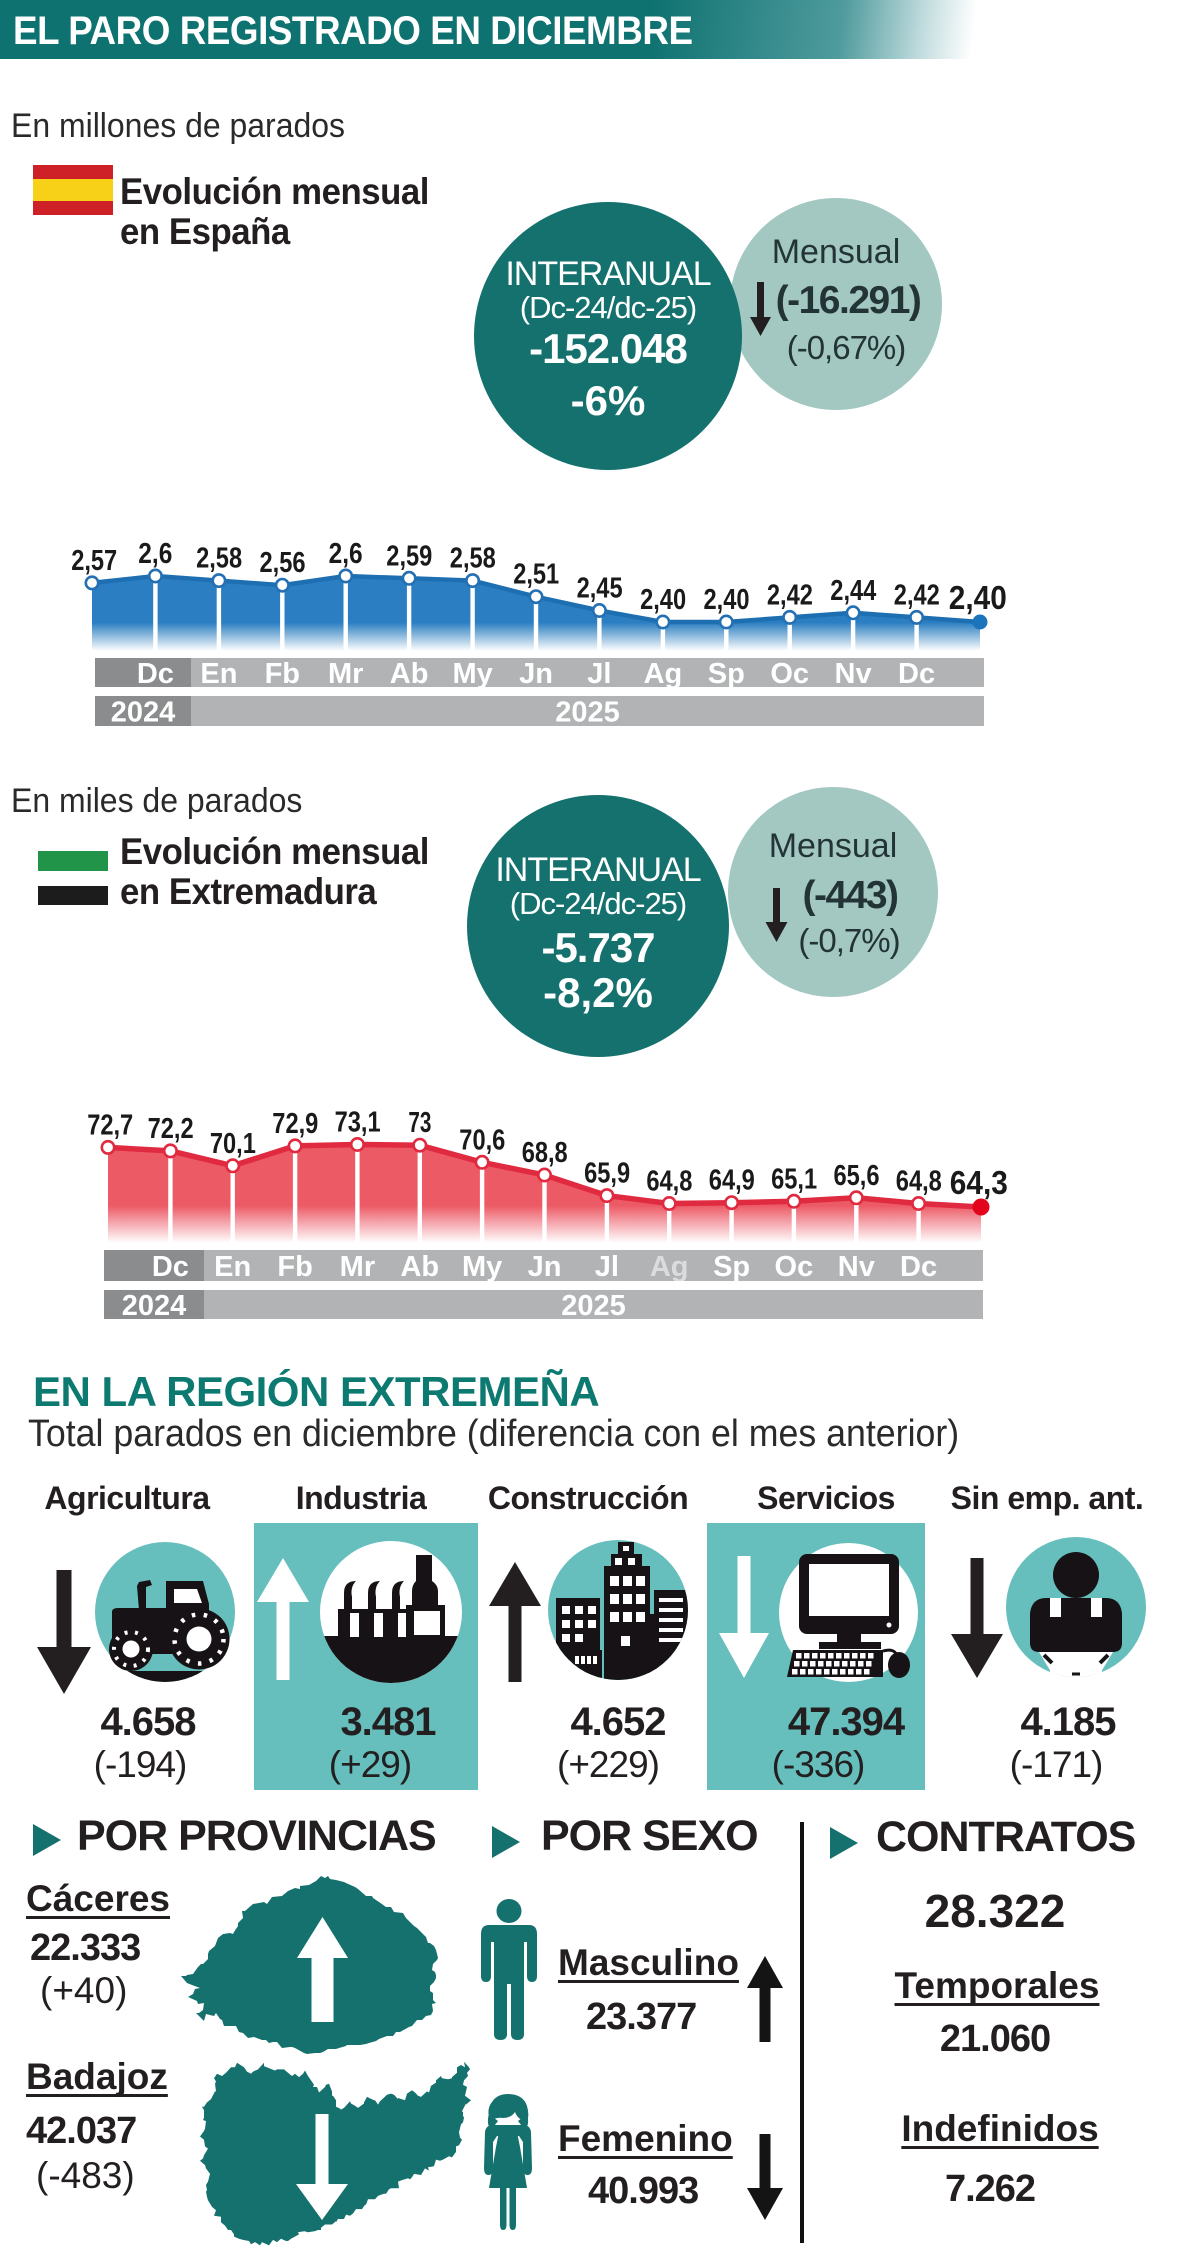  What do you see at coordinates (482, 1140) in the screenshot?
I see `svg-text: 70,6` at bounding box center [482, 1140].